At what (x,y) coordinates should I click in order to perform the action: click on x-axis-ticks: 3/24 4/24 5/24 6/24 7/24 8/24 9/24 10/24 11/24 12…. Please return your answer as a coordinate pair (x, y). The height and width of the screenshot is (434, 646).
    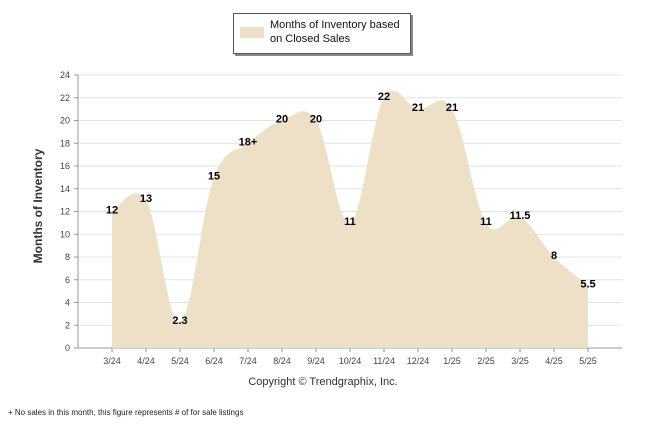
    Looking at the image, I should click on (350, 357).